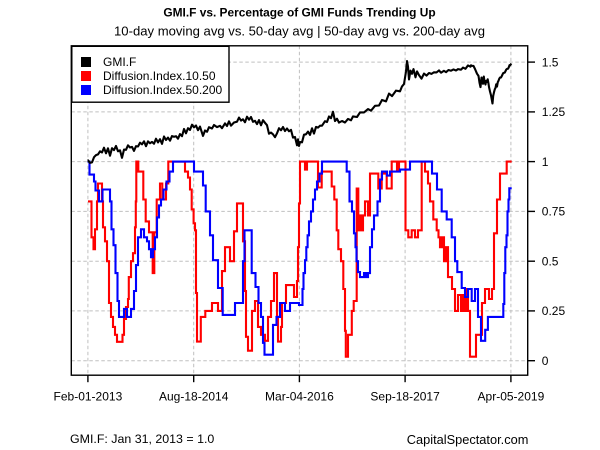 This screenshot has width=600, height=450. Describe the element at coordinates (163, 90) in the screenshot. I see `svg-text: Diffusion.Index.50.200` at that location.